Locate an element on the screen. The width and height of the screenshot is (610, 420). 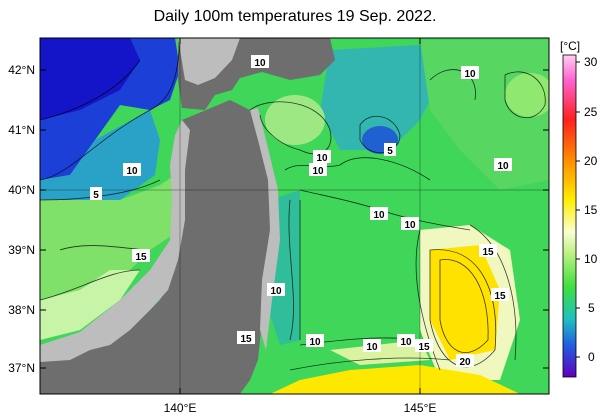
colorbar-tick: 10 is located at coordinates (591, 259).